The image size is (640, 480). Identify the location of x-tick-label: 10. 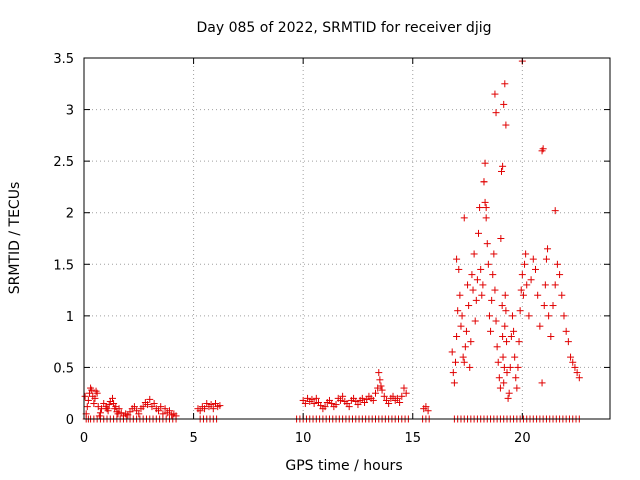
(303, 438).